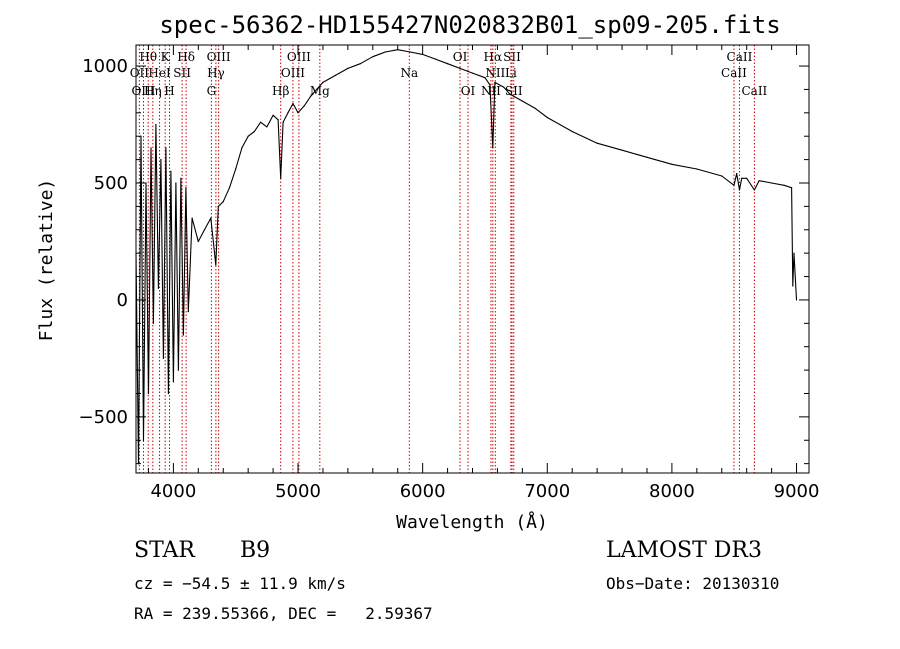  Describe the element at coordinates (299, 57) in the screenshot. I see `spectral-line-label-13: OIII` at that location.